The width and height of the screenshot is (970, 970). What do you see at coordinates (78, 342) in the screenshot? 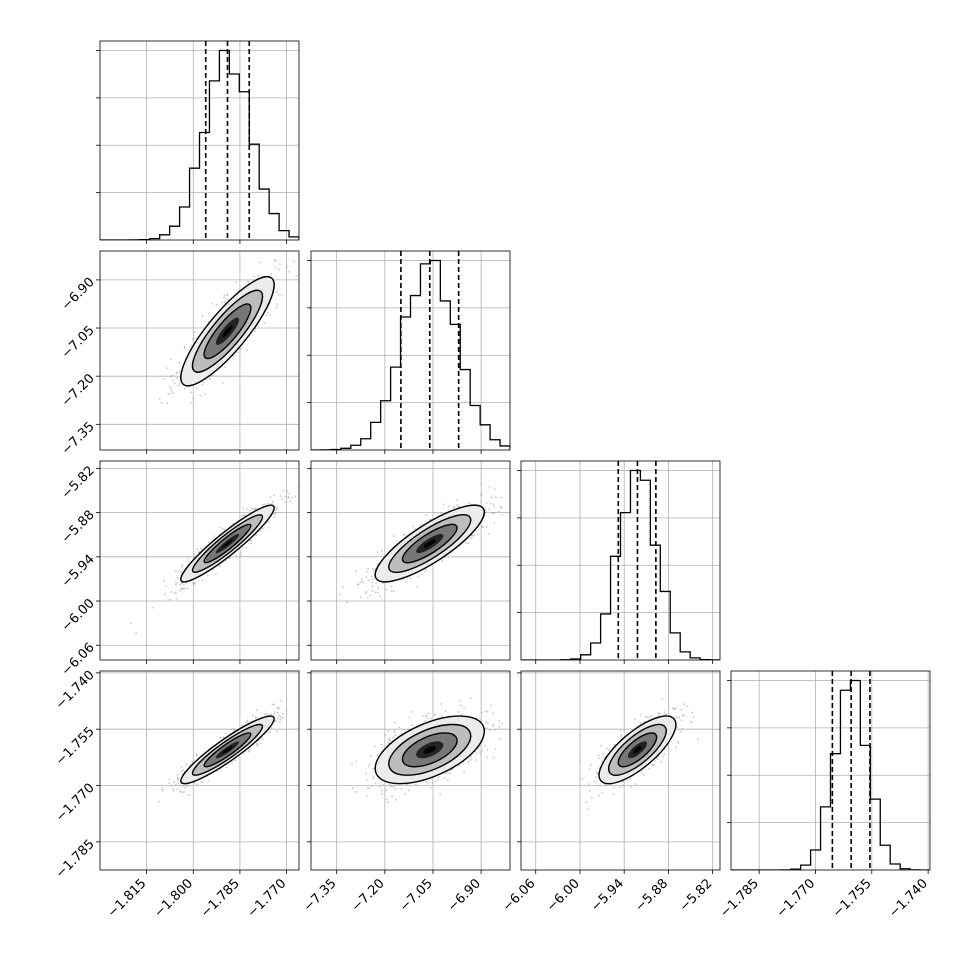
I see `y-tick-label: −7.05` at bounding box center [78, 342].